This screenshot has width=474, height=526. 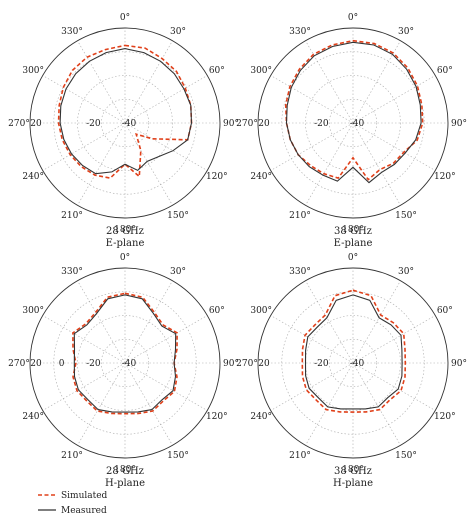 What do you see at coordinates (84, 496) in the screenshot?
I see `legend-simulated-label: Simulated` at bounding box center [84, 496].